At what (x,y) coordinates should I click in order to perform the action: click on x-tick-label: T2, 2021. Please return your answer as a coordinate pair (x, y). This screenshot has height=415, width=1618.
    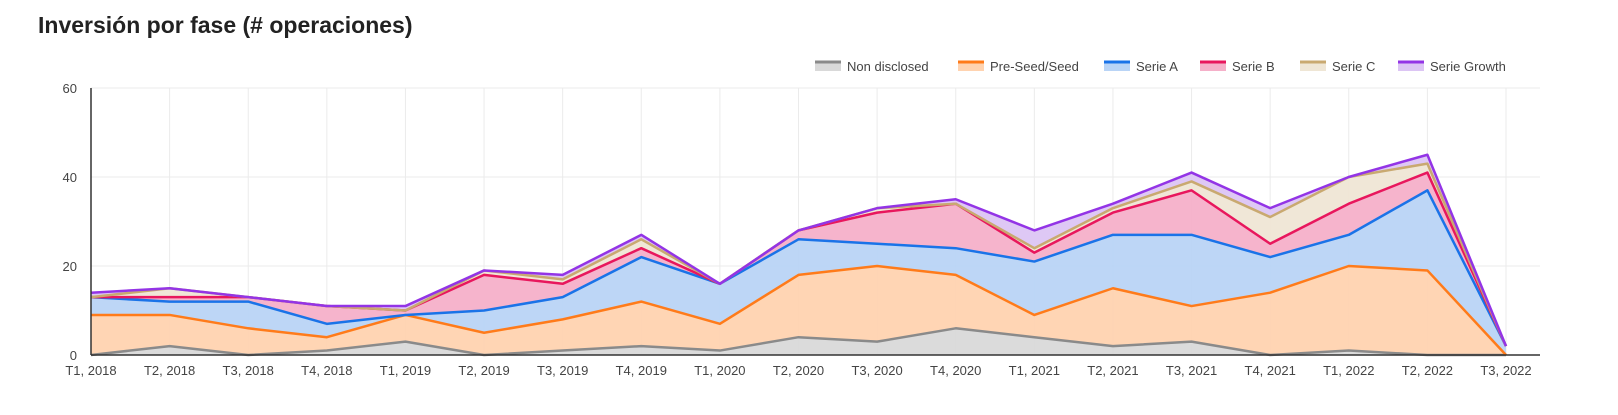
    Looking at the image, I should click on (1112, 370).